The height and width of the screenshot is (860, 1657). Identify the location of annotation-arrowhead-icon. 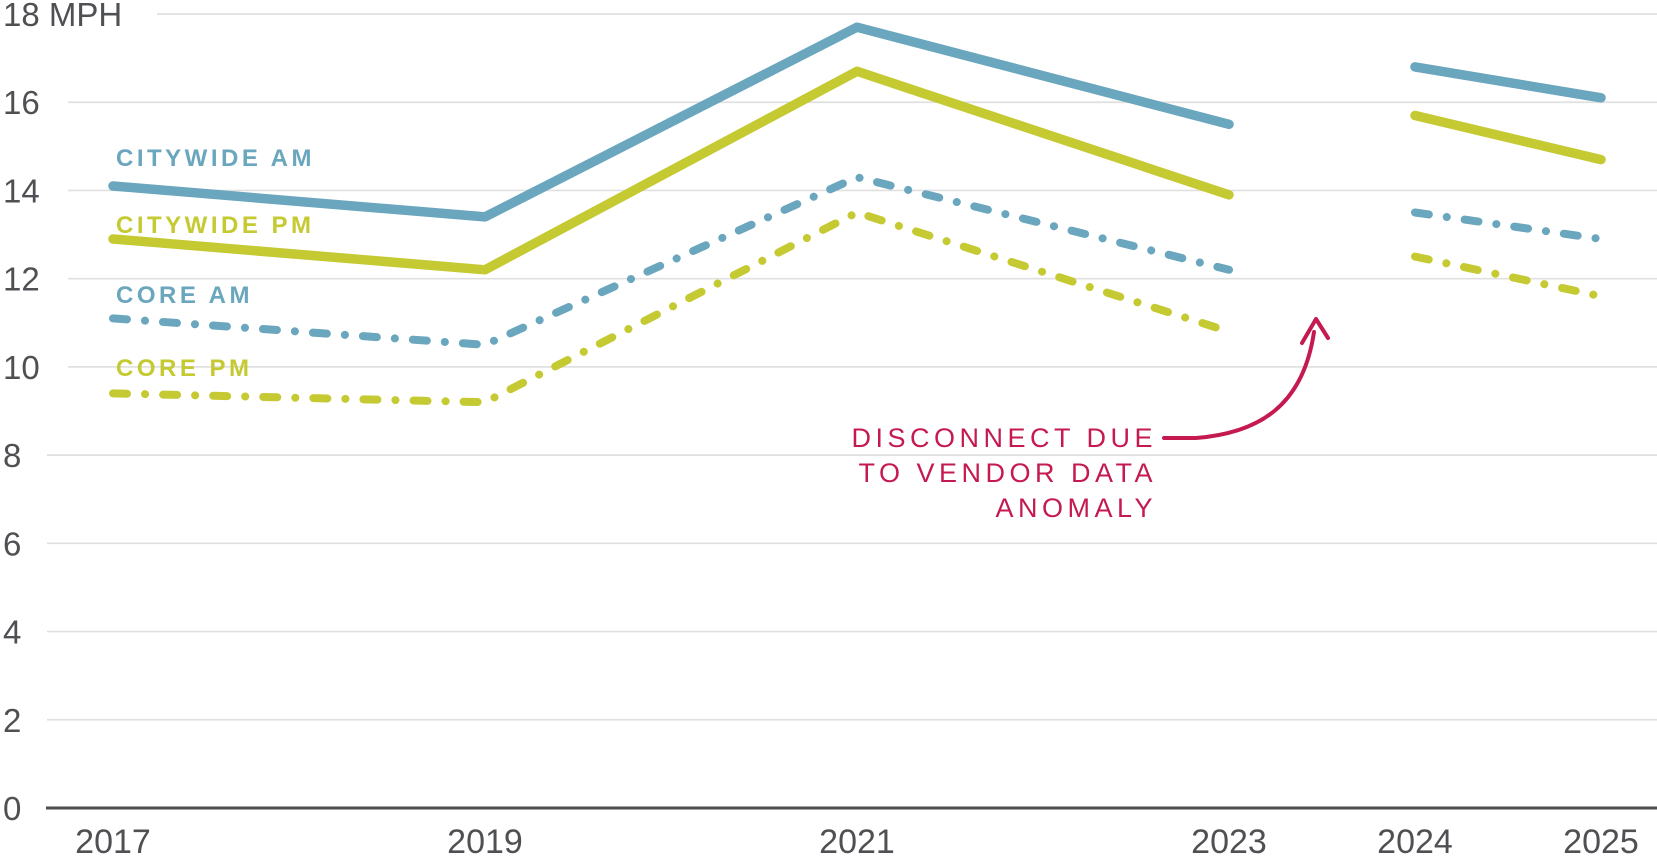
(1315, 331).